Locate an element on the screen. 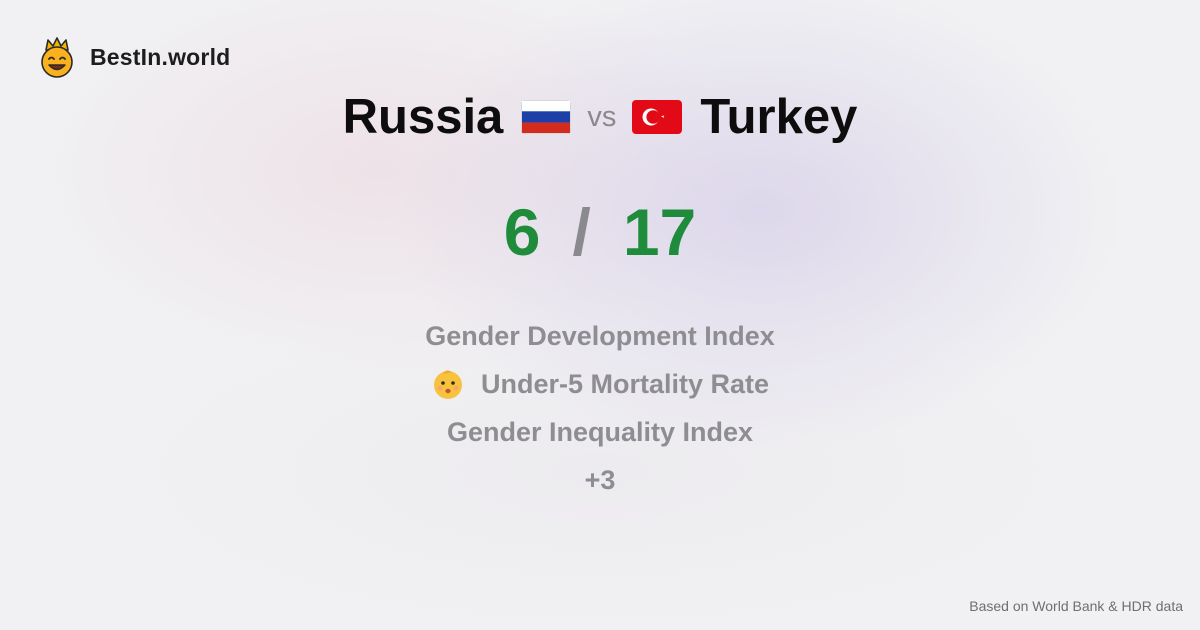 This screenshot has width=1200, height=630. metric-label: Gender Inequality Index is located at coordinates (600, 431).